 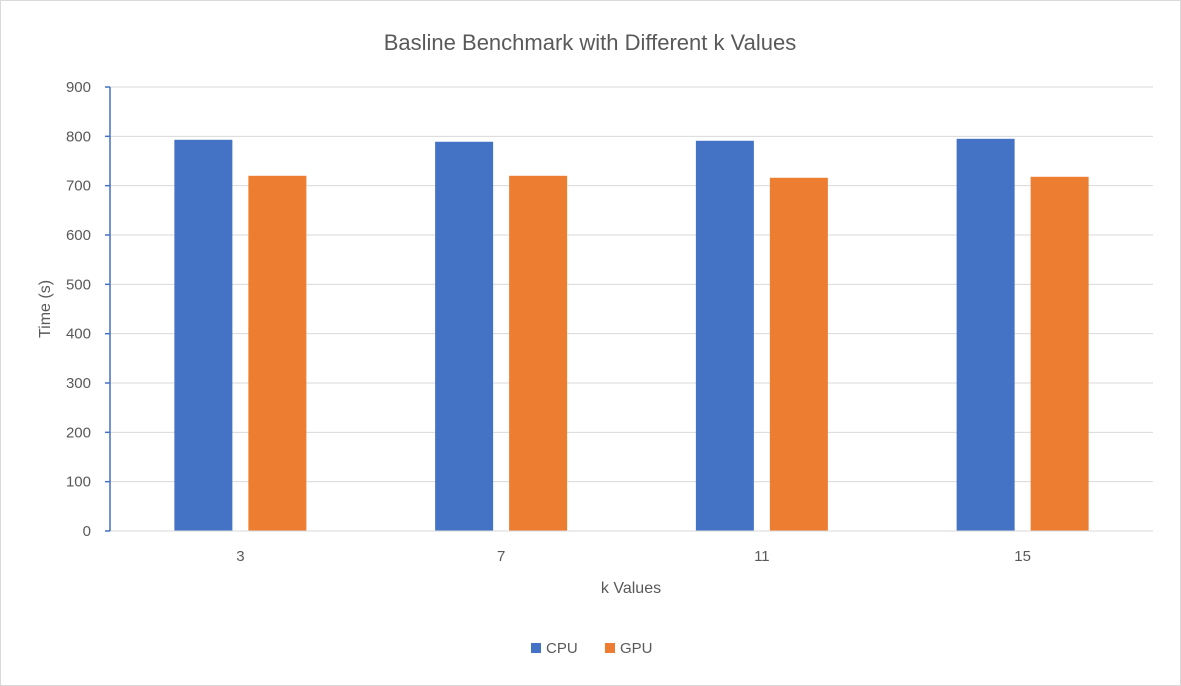 I want to click on y-tick-label: 500, so click(x=78, y=284).